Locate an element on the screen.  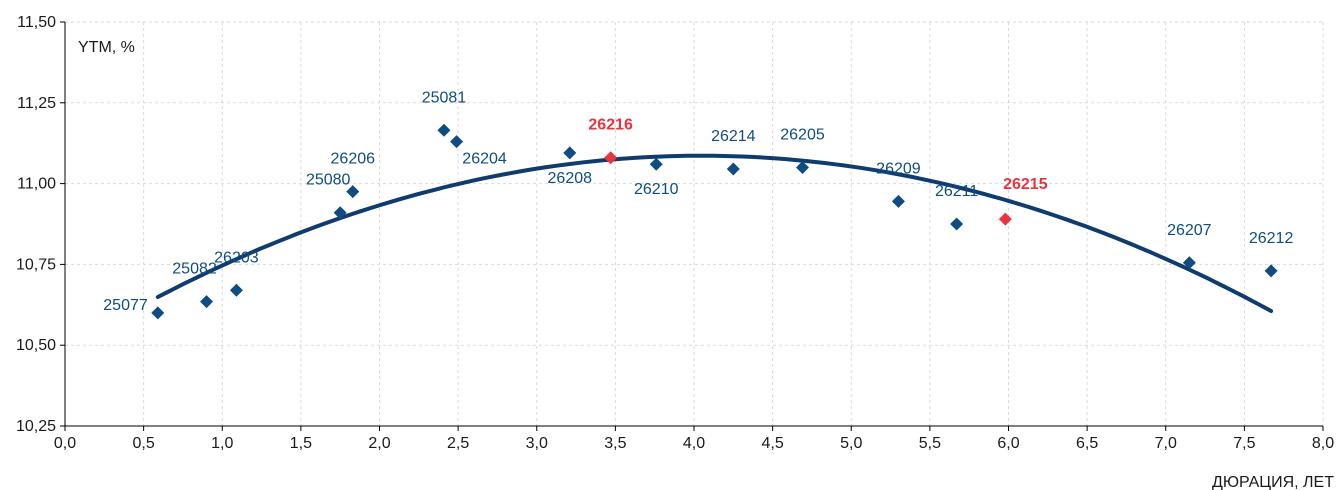
x-tick-label: 1,0 is located at coordinates (222, 443).